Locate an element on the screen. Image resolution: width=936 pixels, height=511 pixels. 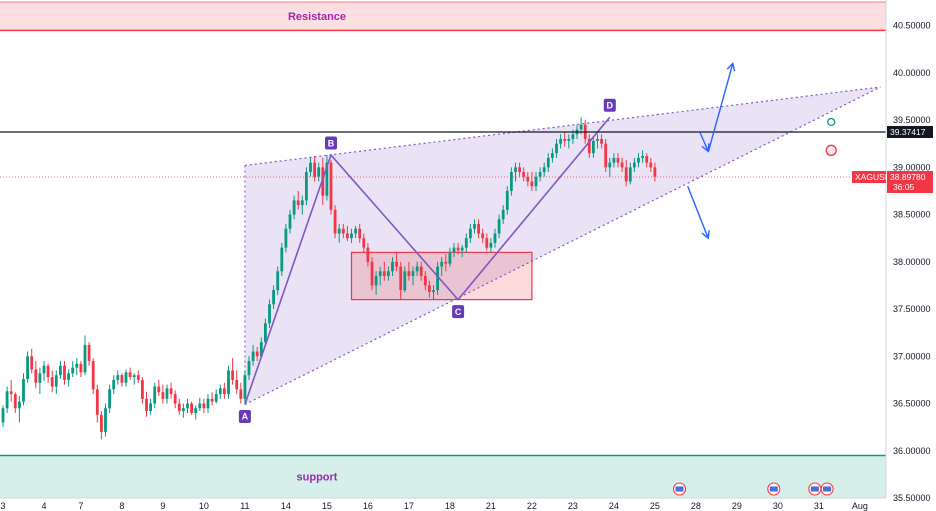
time-tick-label: 21 is located at coordinates (491, 506).